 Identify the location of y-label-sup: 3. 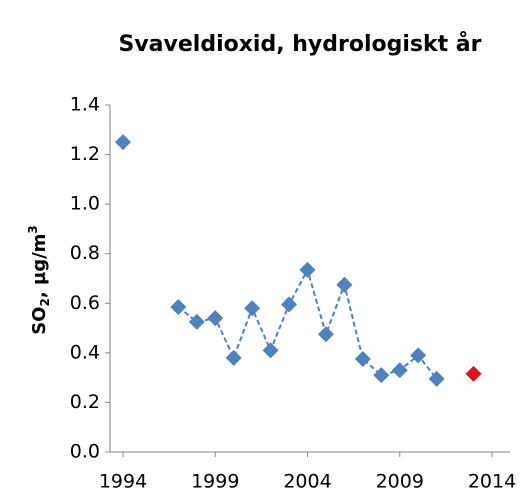
(33, 229).